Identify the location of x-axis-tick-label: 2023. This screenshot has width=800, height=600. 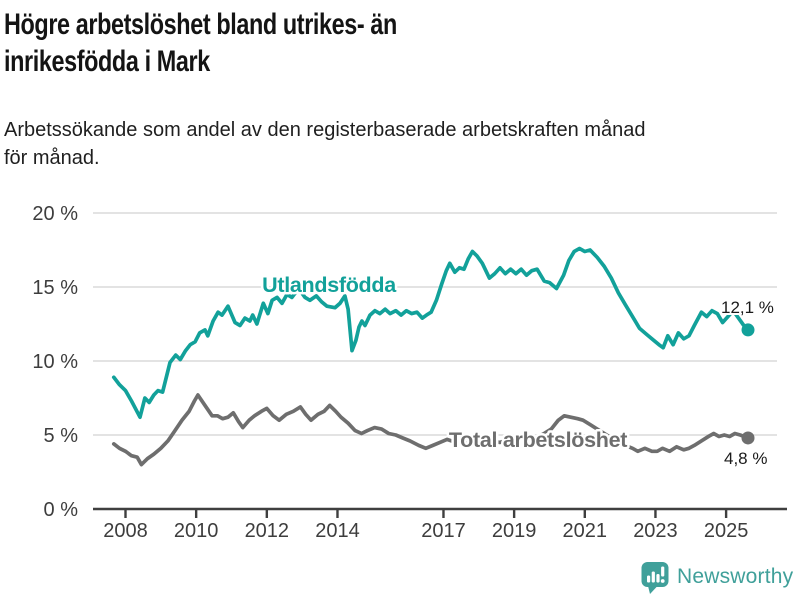
(655, 531).